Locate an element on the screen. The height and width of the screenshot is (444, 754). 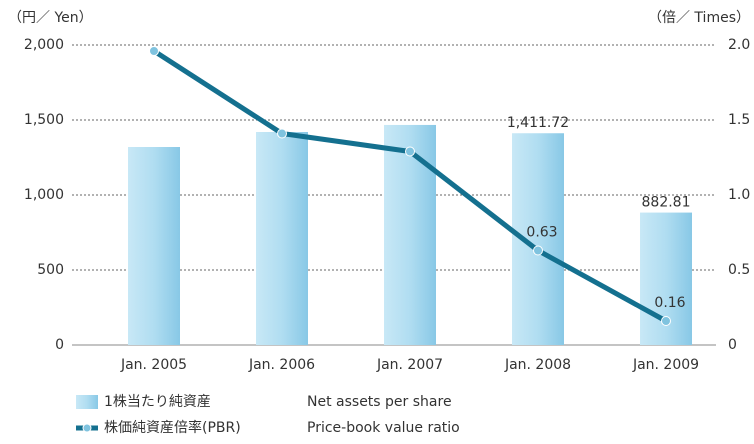
y2-tick-label: 0 is located at coordinates (732, 345).